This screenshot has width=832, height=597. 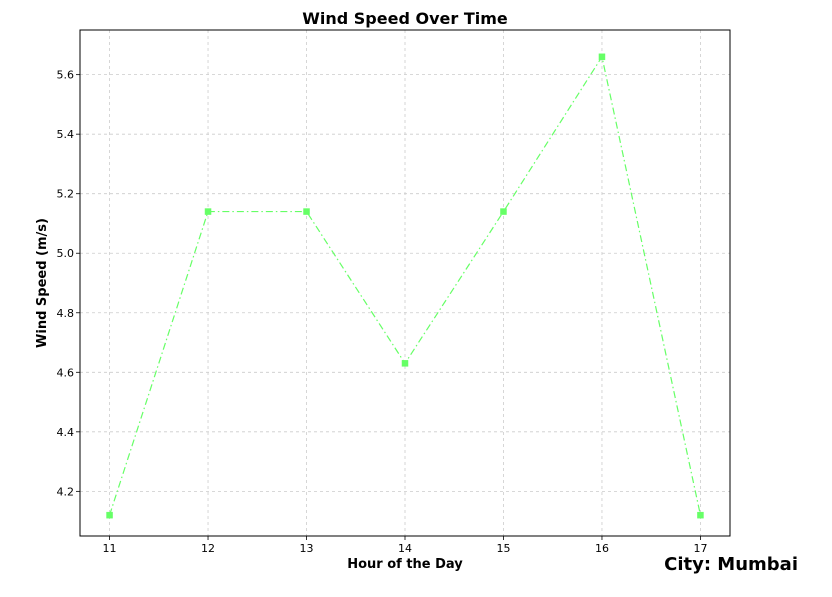 What do you see at coordinates (66, 372) in the screenshot?
I see `y-tick-label: 4.6` at bounding box center [66, 372].